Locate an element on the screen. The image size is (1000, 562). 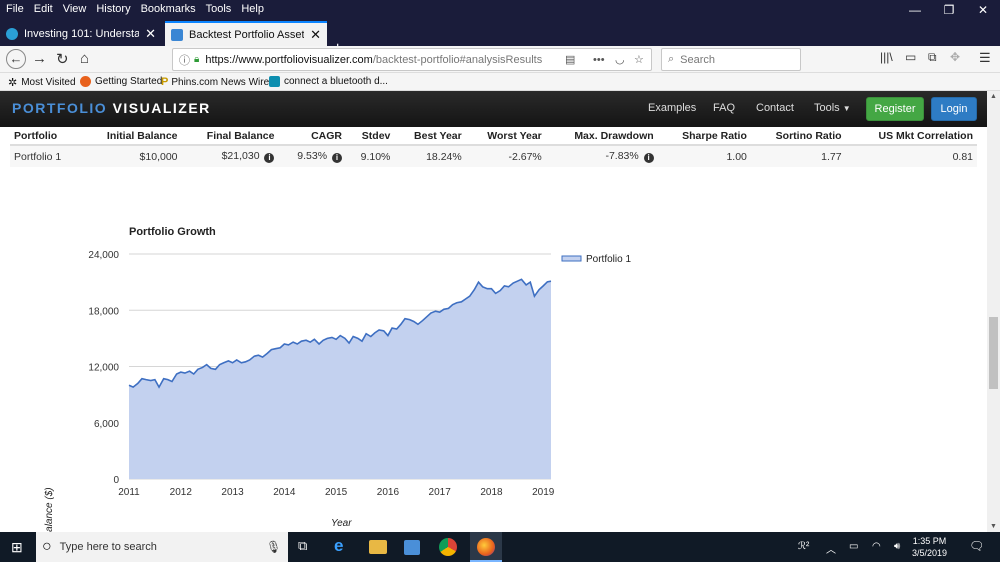
maximize-button: ❐ is located at coordinates (949, 10).